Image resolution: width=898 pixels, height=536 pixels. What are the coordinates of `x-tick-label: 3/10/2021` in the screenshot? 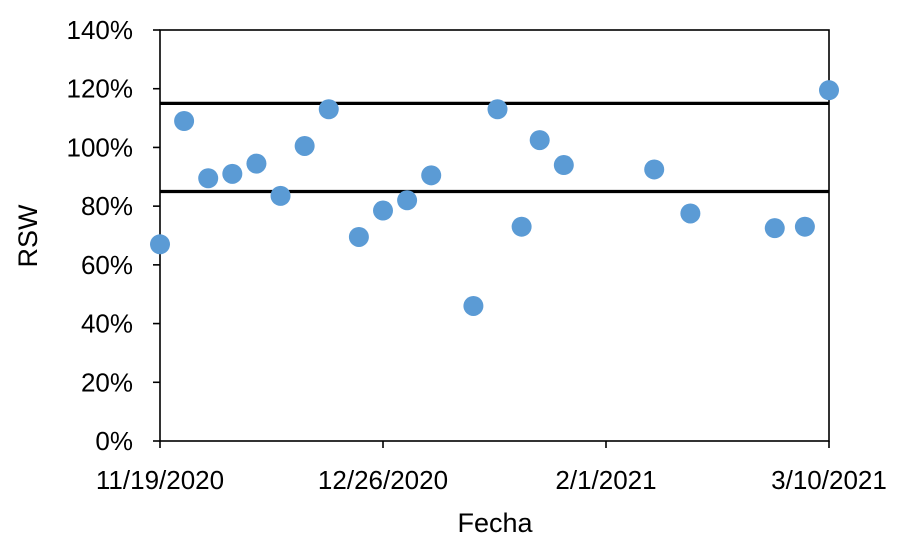 It's located at (829, 480).